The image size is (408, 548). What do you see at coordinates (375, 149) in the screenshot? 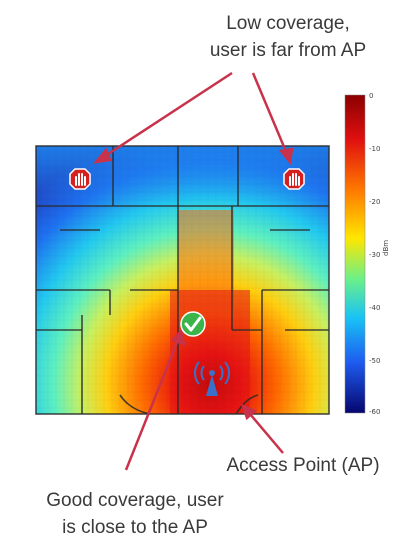
I see `colorbar-tick: -10` at bounding box center [375, 149].